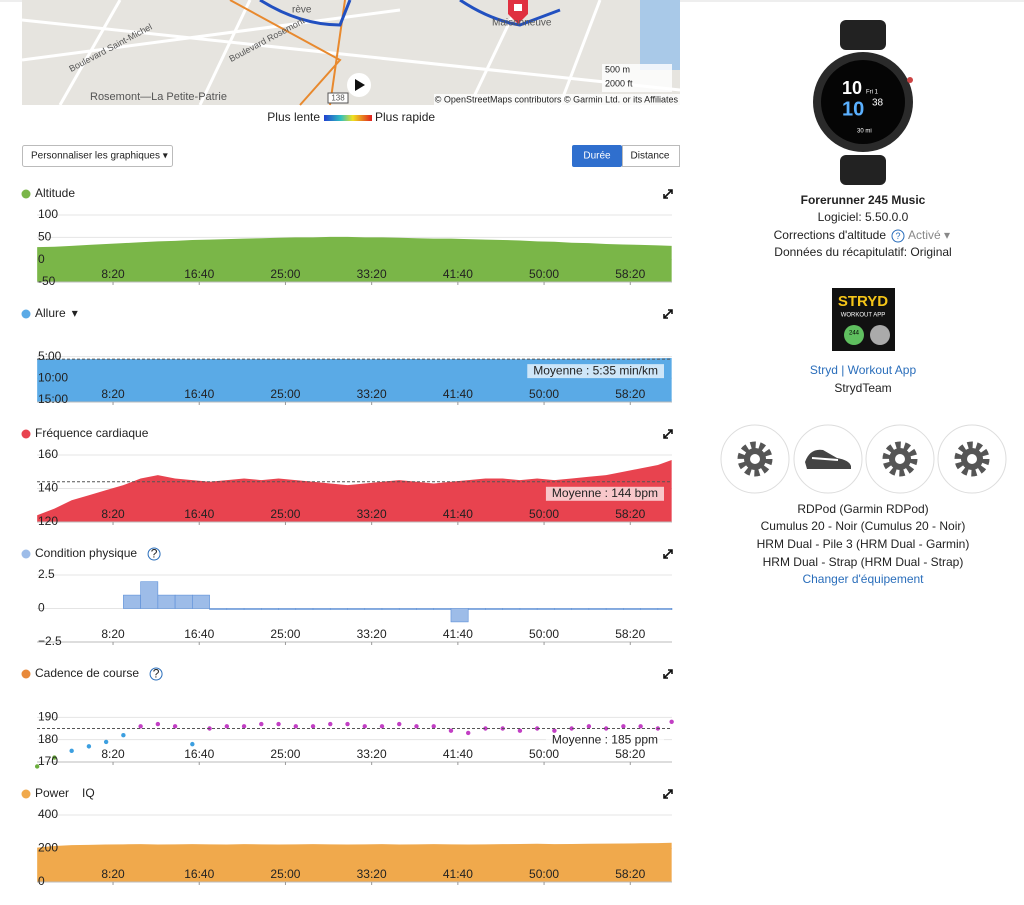 The image size is (1024, 905). I want to click on y-tick-label: 15:00, so click(53, 399).